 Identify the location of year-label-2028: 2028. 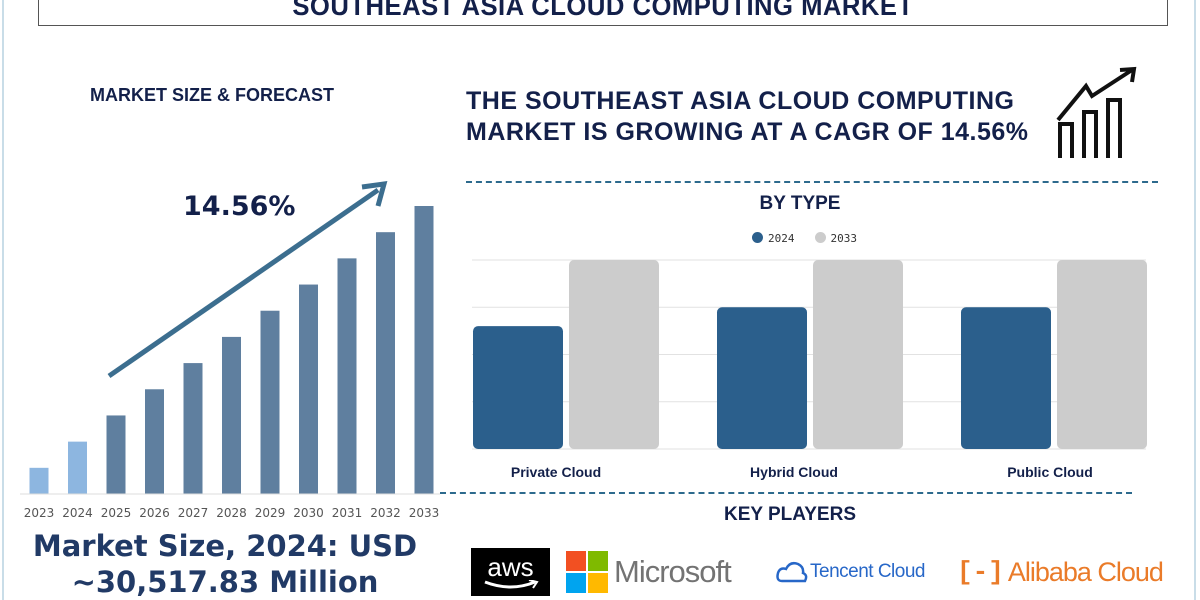
(231, 513).